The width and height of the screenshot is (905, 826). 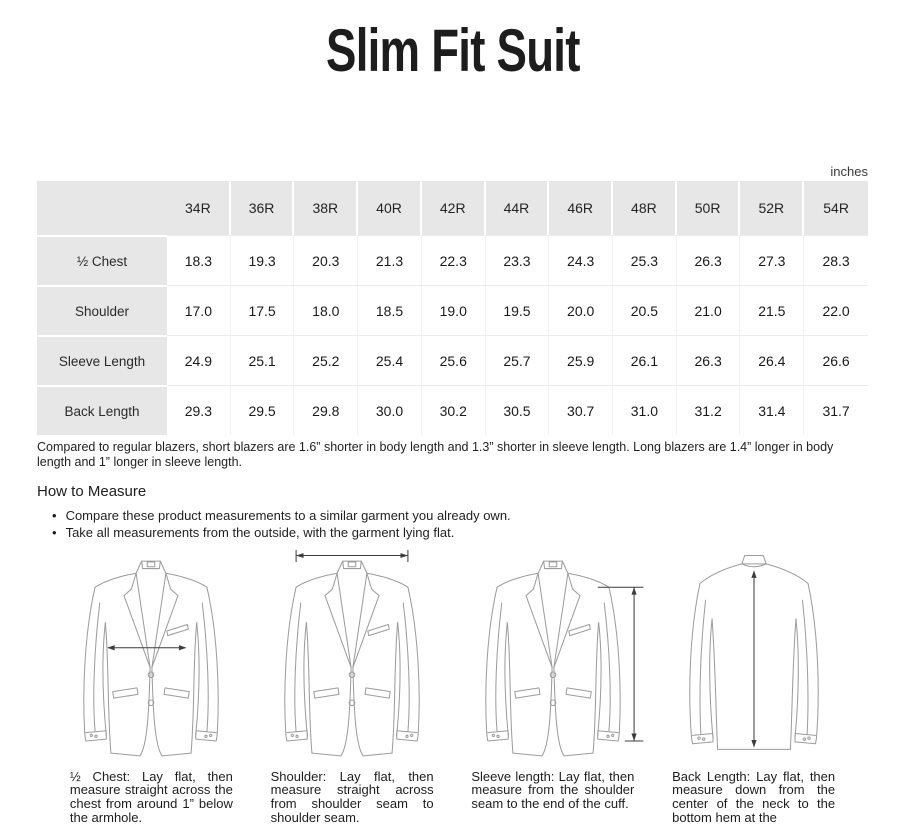 What do you see at coordinates (581, 410) in the screenshot?
I see `size-value-cell: 30.7` at bounding box center [581, 410].